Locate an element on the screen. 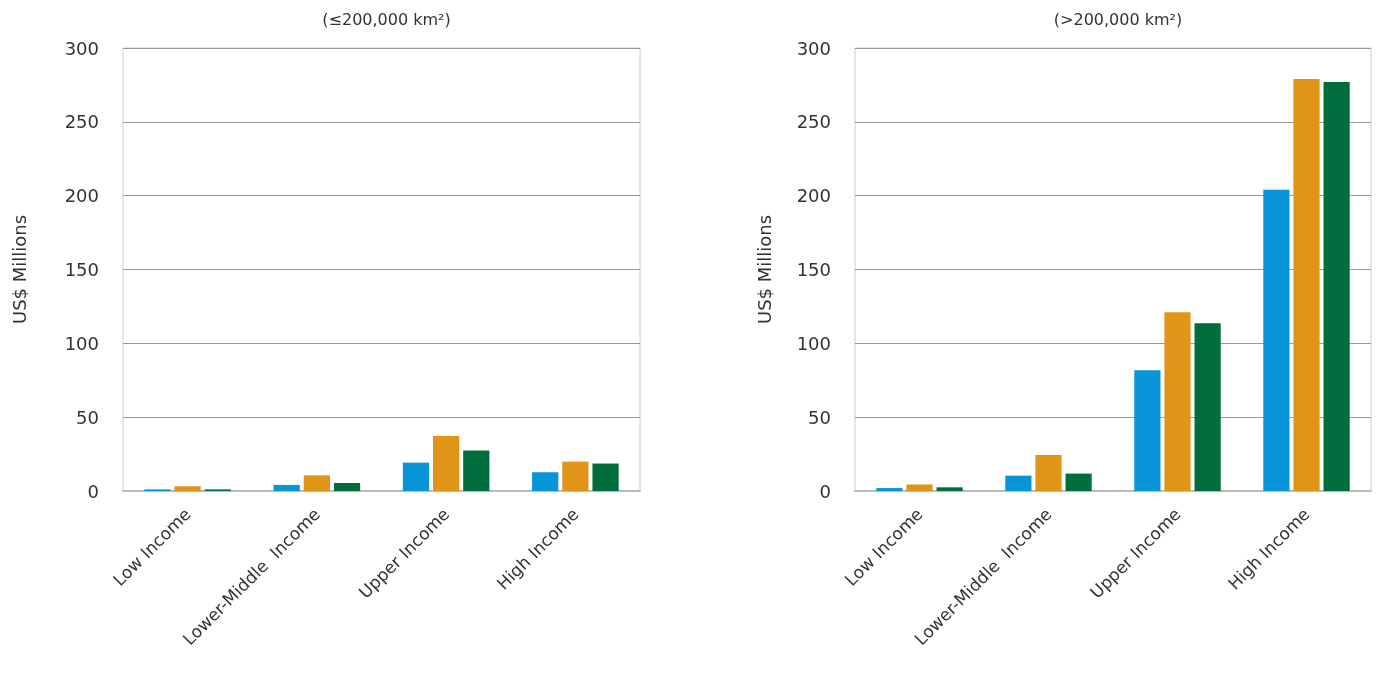  chart-title: (>200,000 km²) is located at coordinates (1118, 19).